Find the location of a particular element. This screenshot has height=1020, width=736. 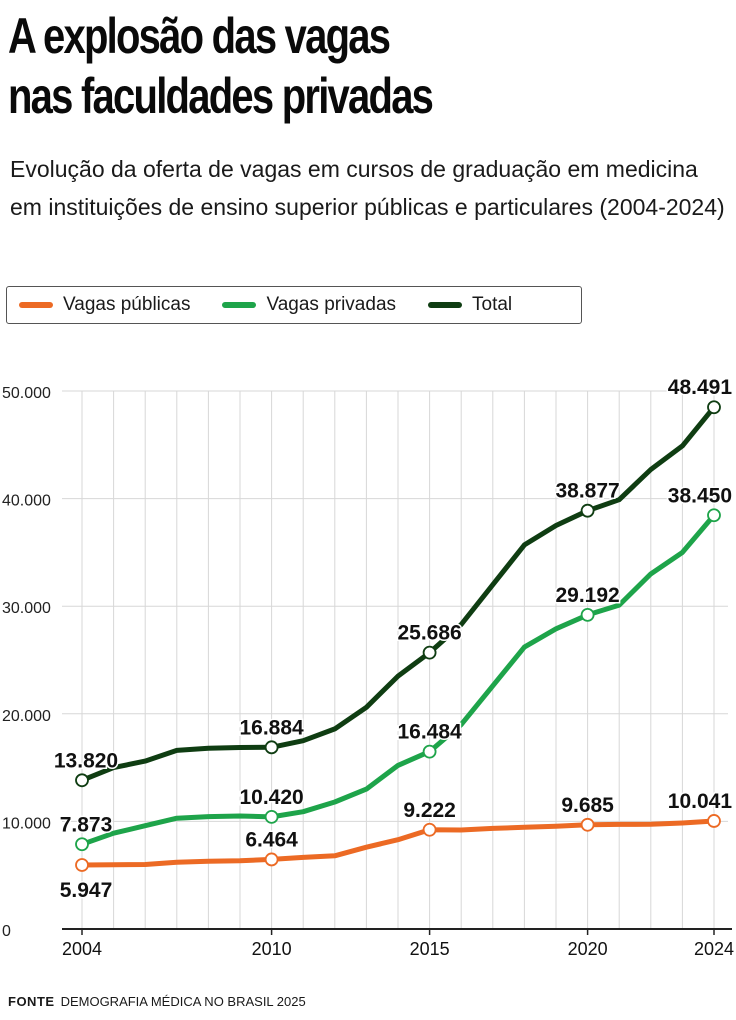

legend-swatch-publicas is located at coordinates (36, 305).